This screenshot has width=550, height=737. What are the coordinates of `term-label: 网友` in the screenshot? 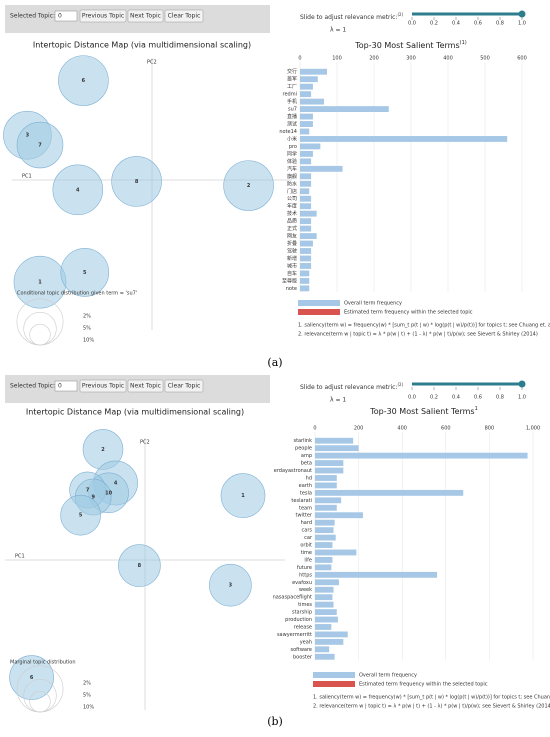 It's located at (292, 236).